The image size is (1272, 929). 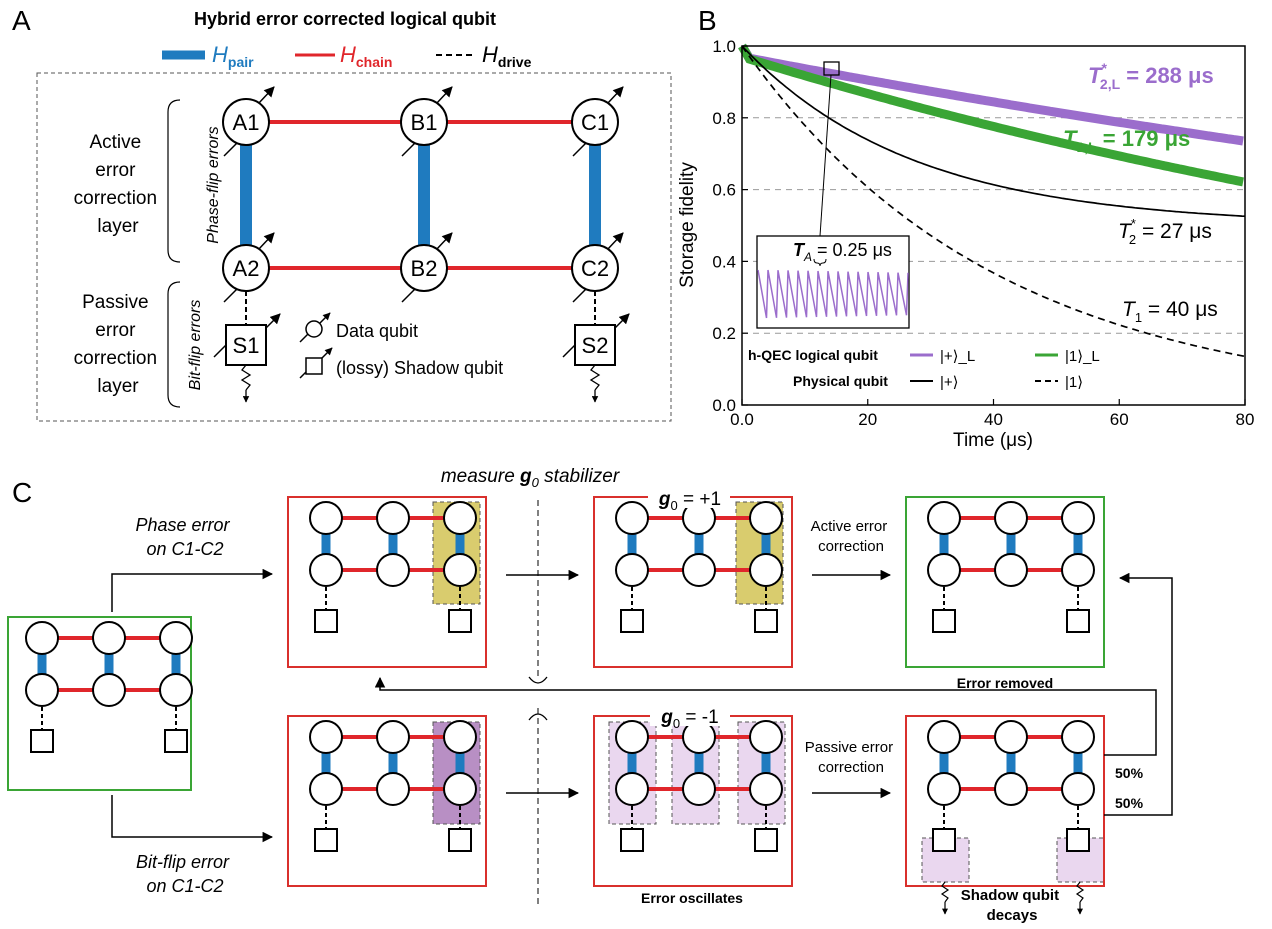 I want to click on y-tick-label-0: 0.0, so click(x=724, y=405).